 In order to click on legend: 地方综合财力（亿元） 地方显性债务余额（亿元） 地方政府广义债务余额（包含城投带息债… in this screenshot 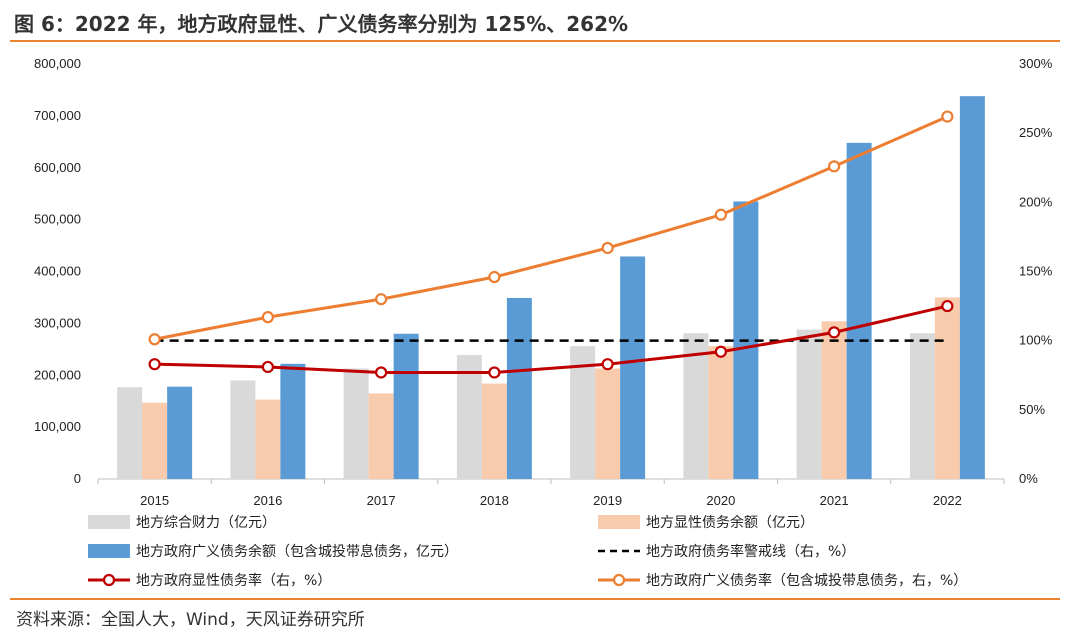, I will do `click(527, 551)`.